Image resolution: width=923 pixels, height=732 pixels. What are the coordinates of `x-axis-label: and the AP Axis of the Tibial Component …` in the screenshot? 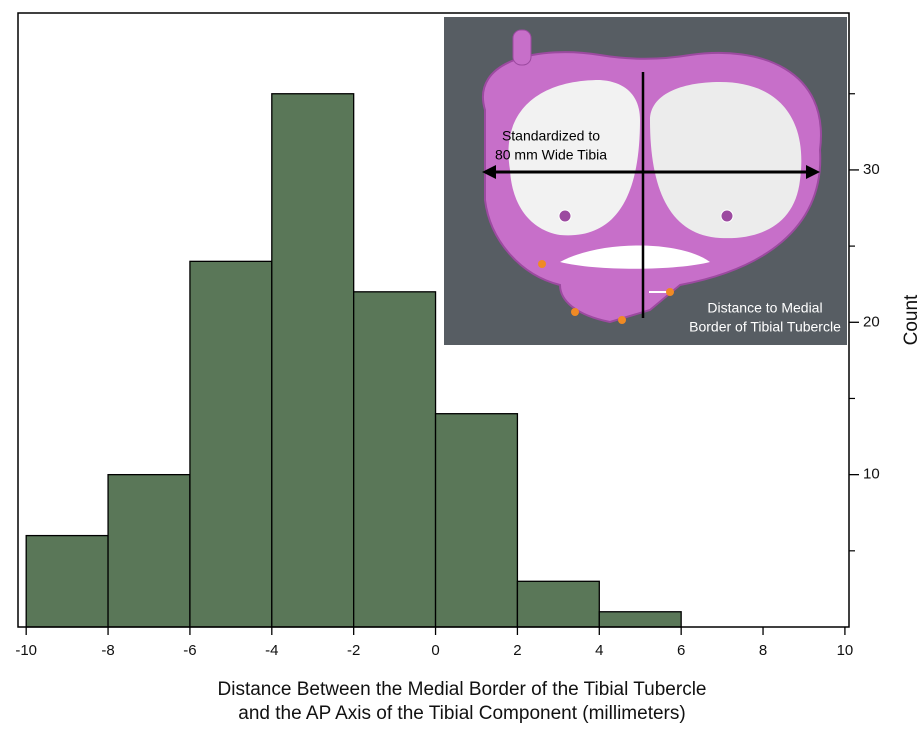 It's located at (461, 713).